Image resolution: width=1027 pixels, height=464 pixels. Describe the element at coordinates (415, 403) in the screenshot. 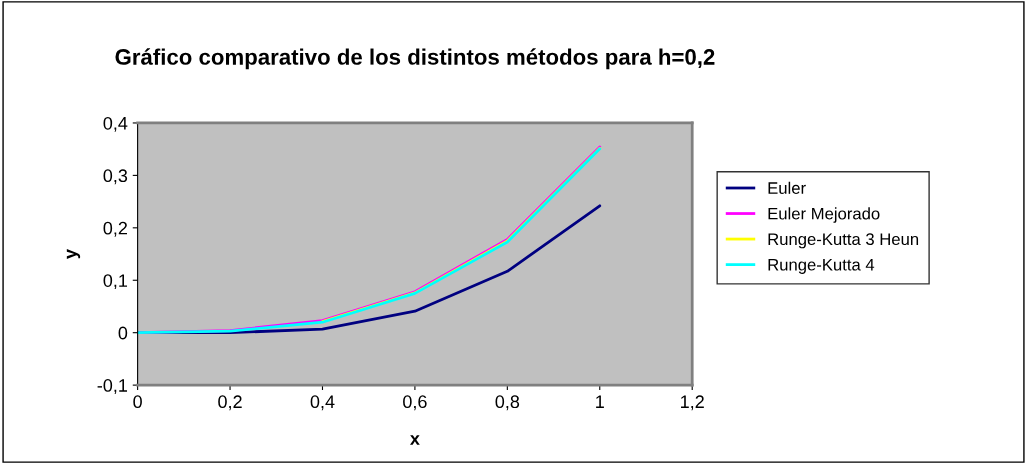

I see `x-tick-label: 0,6` at that location.